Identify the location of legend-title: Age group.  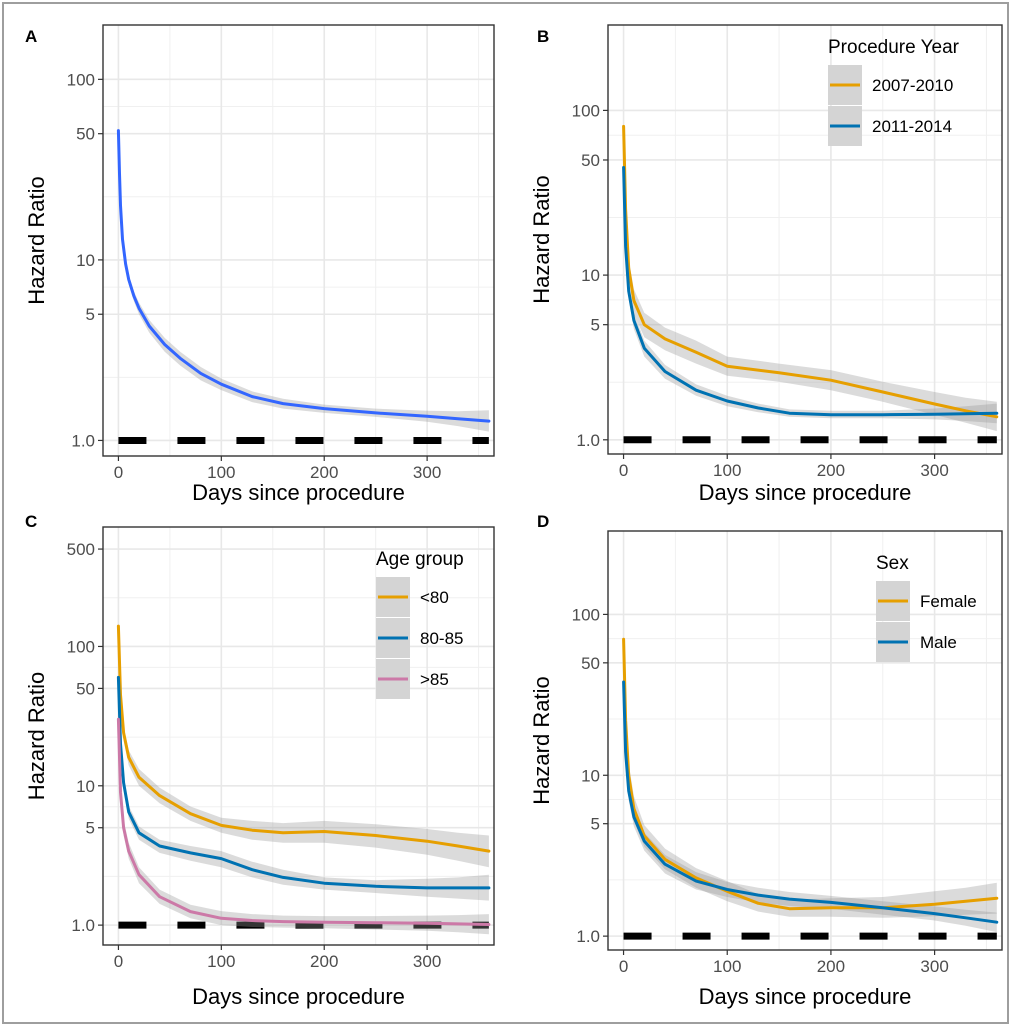
(420, 559).